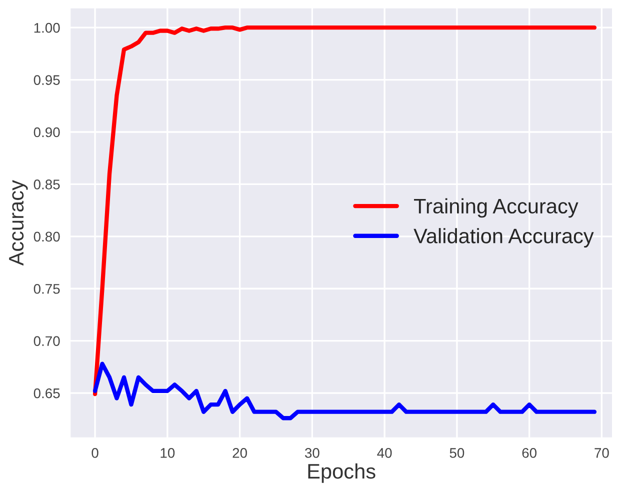 The width and height of the screenshot is (620, 485). I want to click on y-tick-label: 0.75, so click(47, 289).